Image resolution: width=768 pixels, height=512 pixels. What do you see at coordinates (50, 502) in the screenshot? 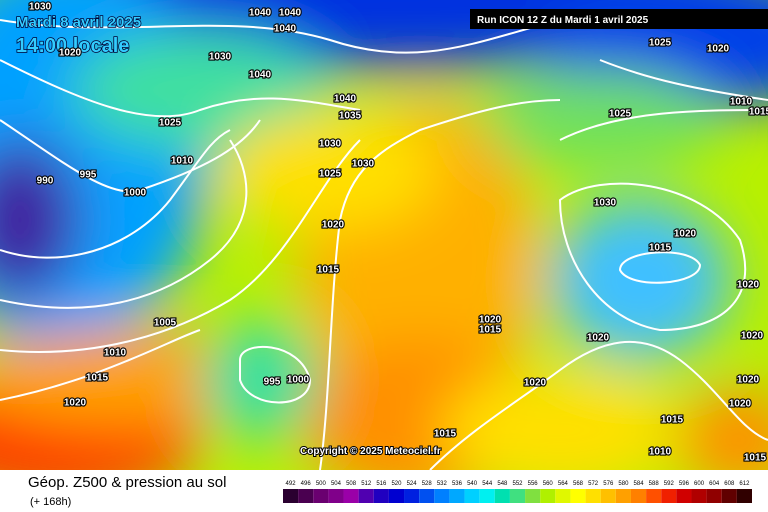
I see `lead-time: (+ 168h)` at bounding box center [50, 502].